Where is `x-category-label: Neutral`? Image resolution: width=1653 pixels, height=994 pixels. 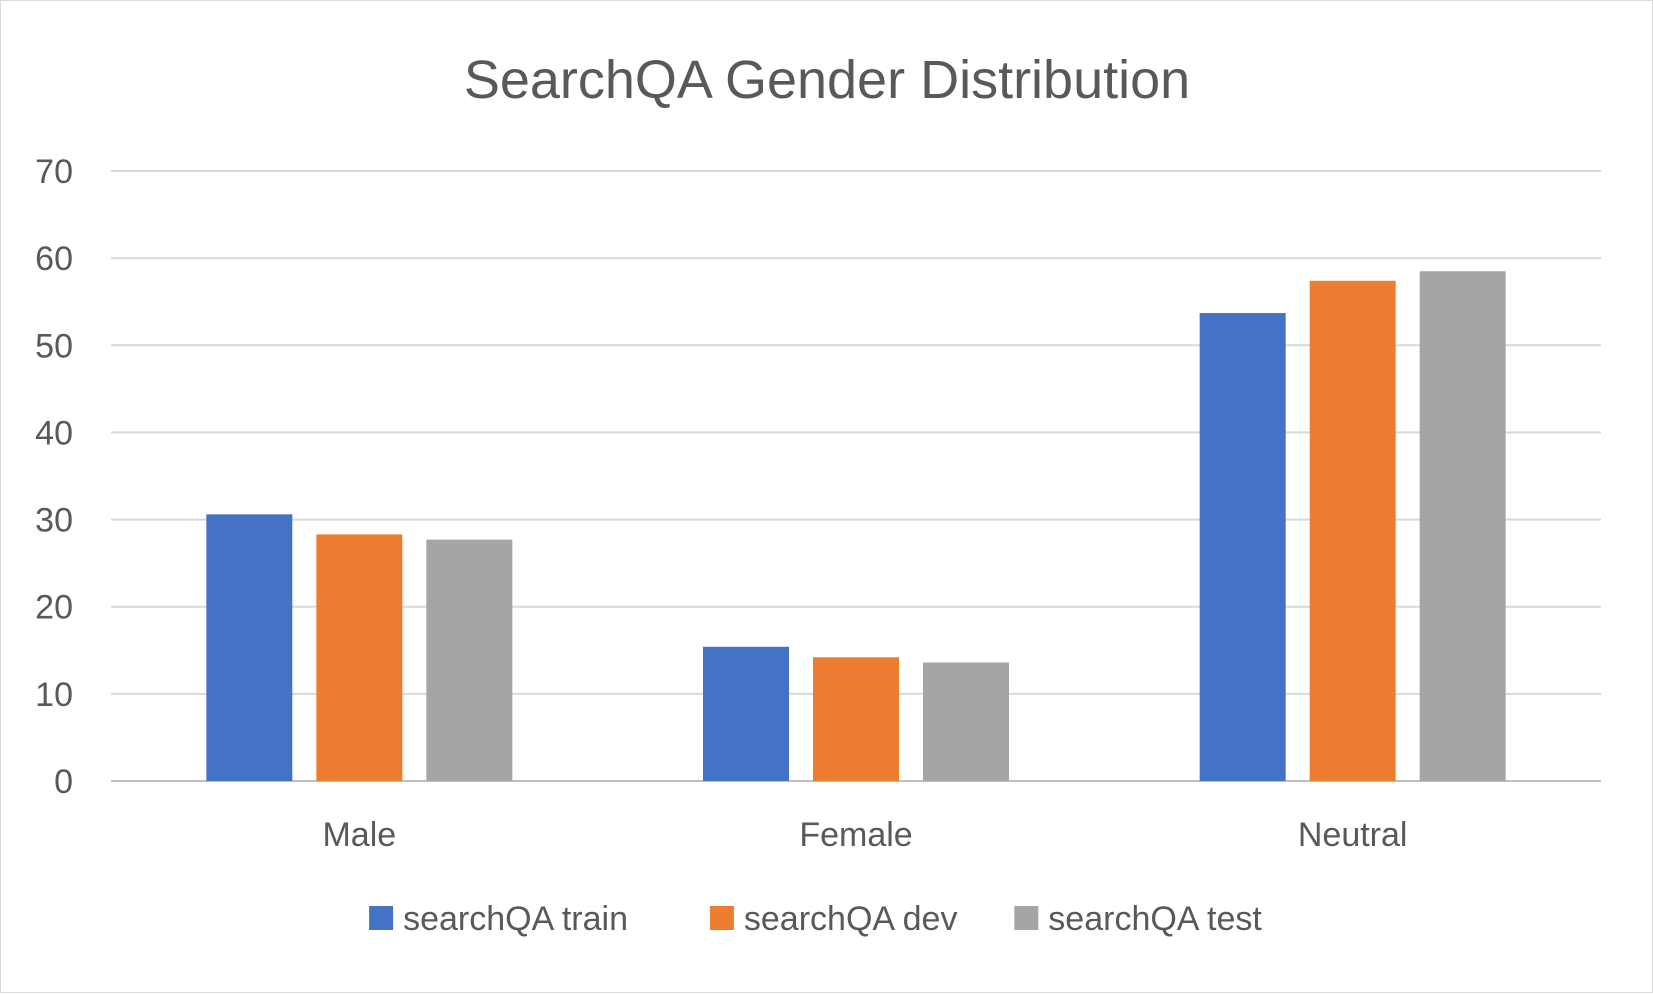
x-category-label: Neutral is located at coordinates (1353, 835).